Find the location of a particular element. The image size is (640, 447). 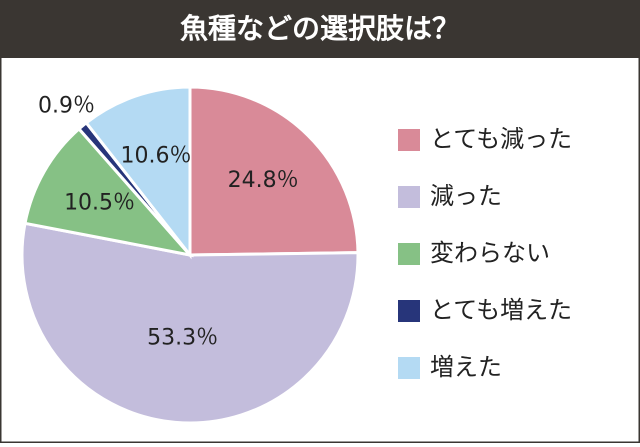

slice-label: 10.6％ is located at coordinates (155, 156).